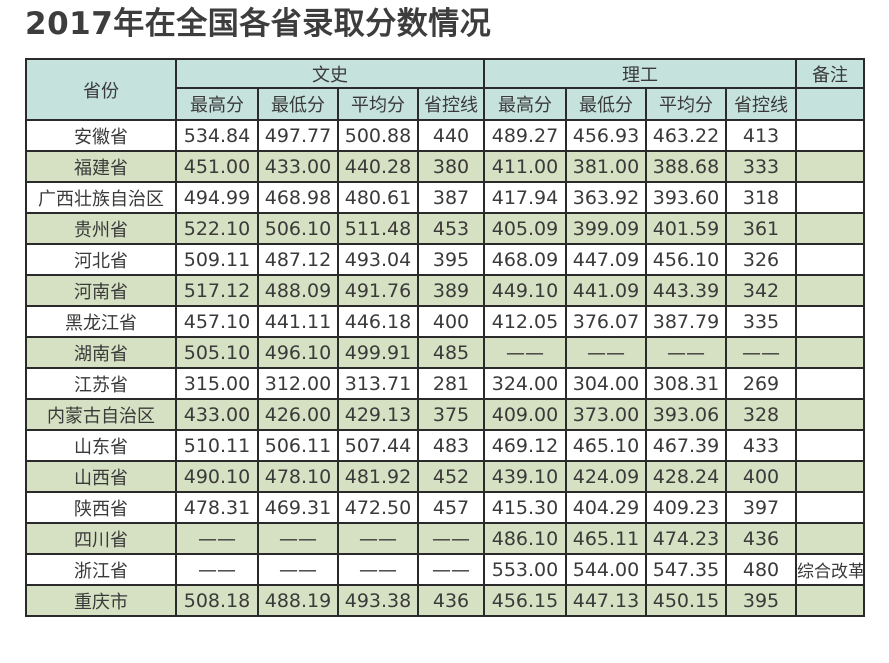 This screenshot has width=889, height=663. What do you see at coordinates (525, 136) in the screenshot?
I see `sci-max-cell: 489.27` at bounding box center [525, 136].